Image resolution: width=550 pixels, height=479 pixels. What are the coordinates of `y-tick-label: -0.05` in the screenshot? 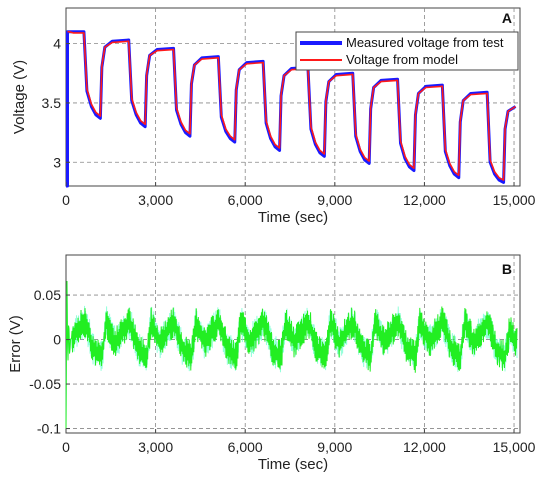 It's located at (45, 384).